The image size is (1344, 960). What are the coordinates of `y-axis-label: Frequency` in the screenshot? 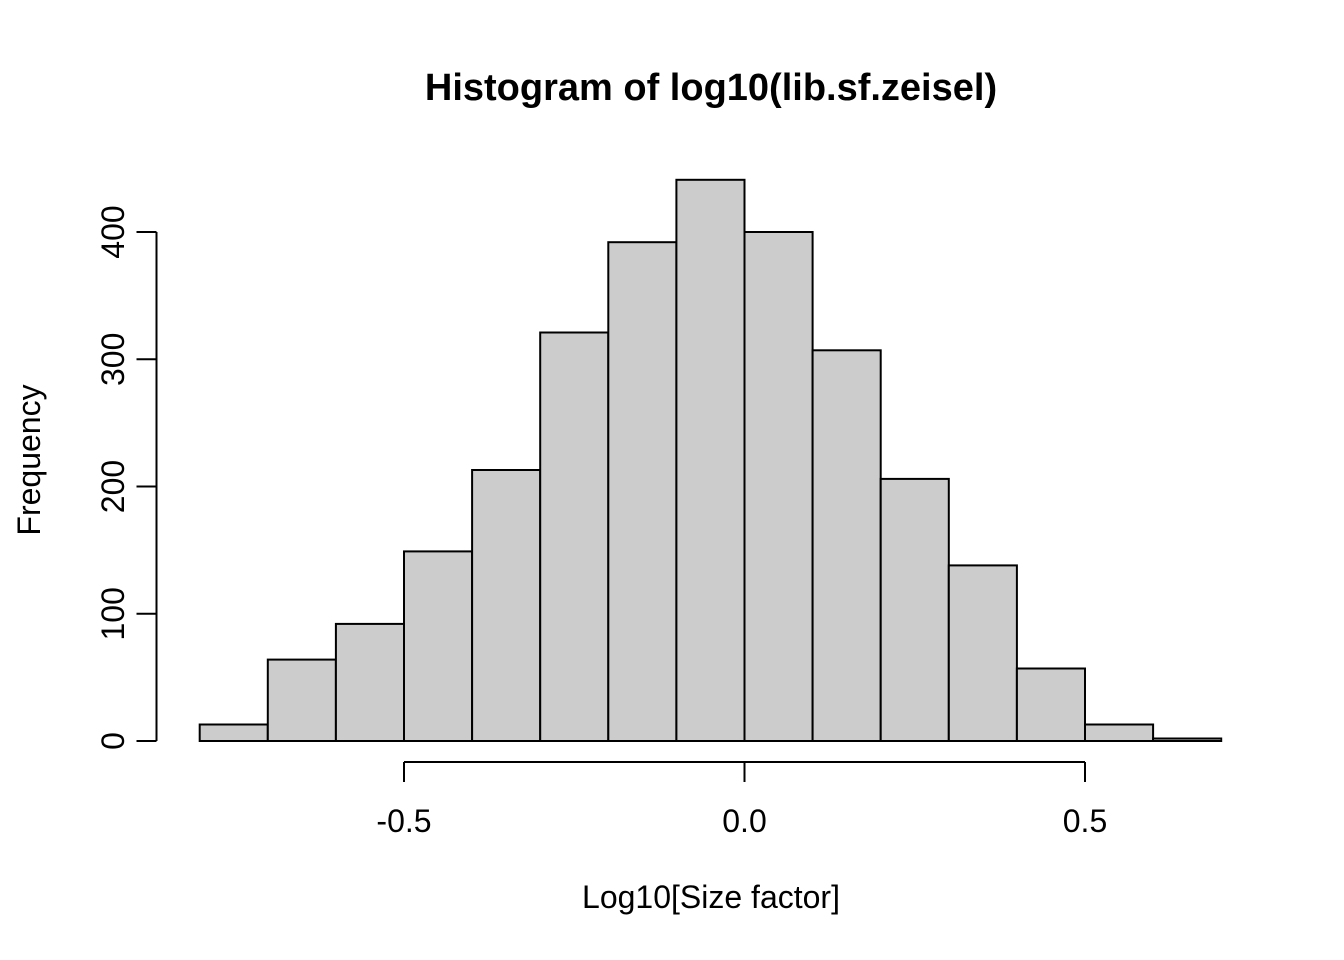 It's located at (29, 459).